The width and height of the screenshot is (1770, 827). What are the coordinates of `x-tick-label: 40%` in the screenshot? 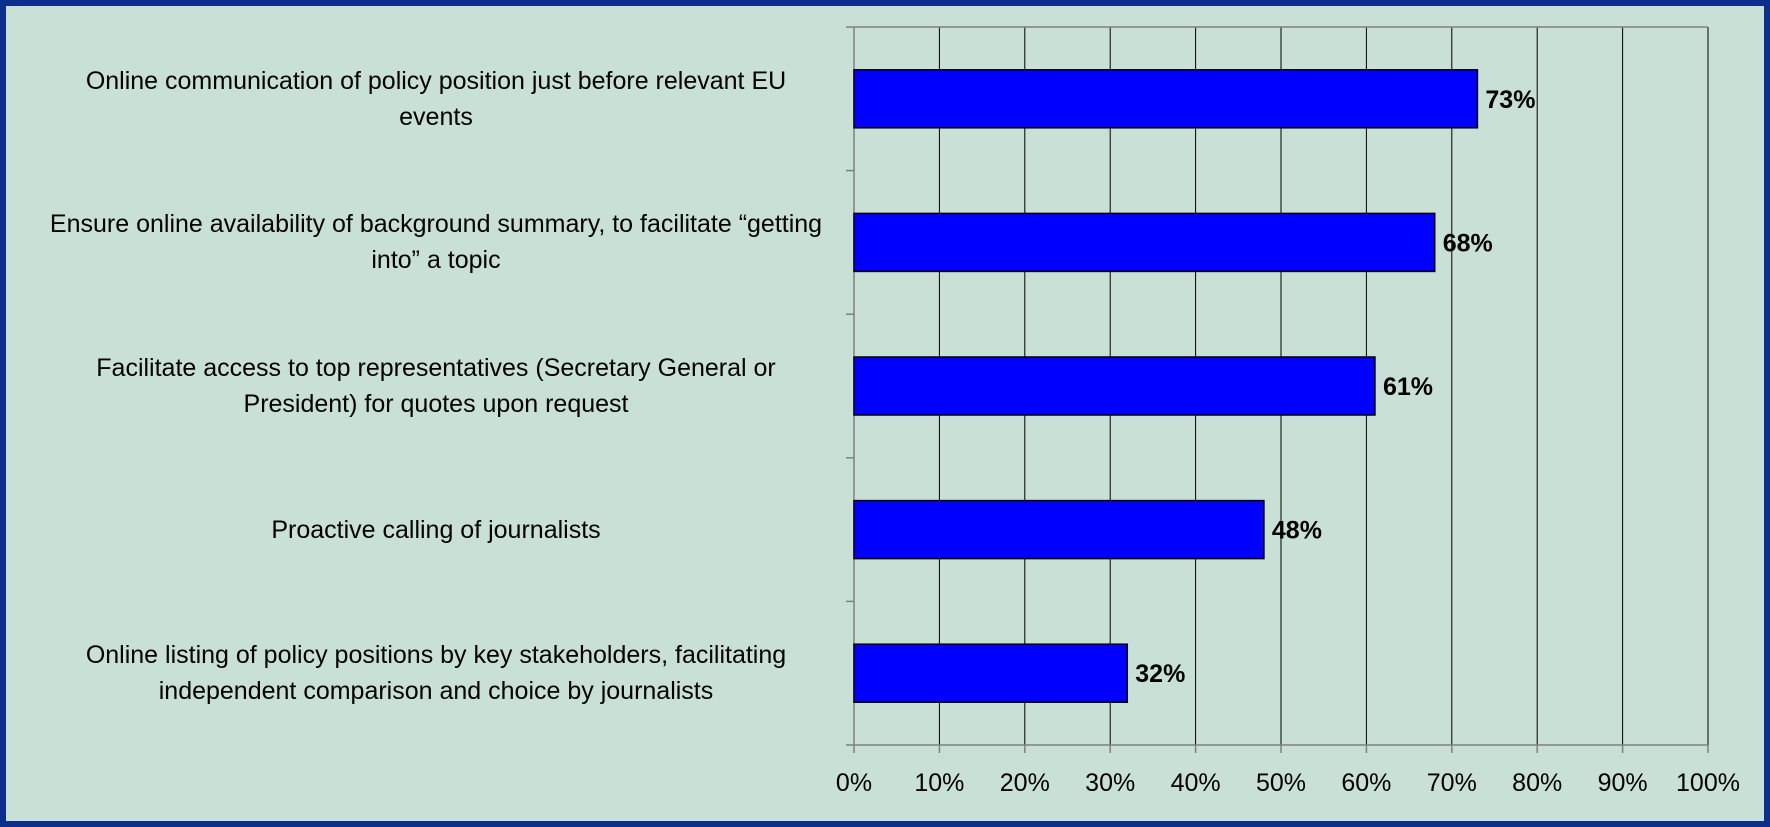 It's located at (1196, 783).